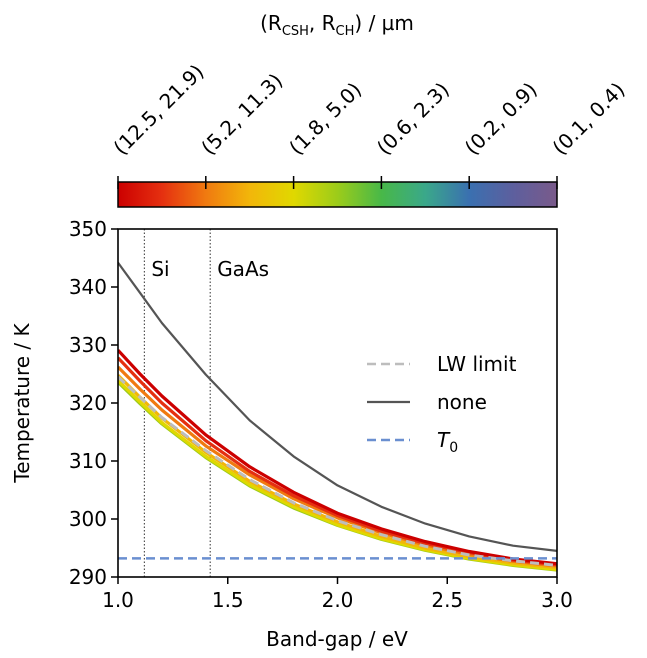 The width and height of the screenshot is (647, 658). I want to click on legend-label: T0, so click(447, 442).